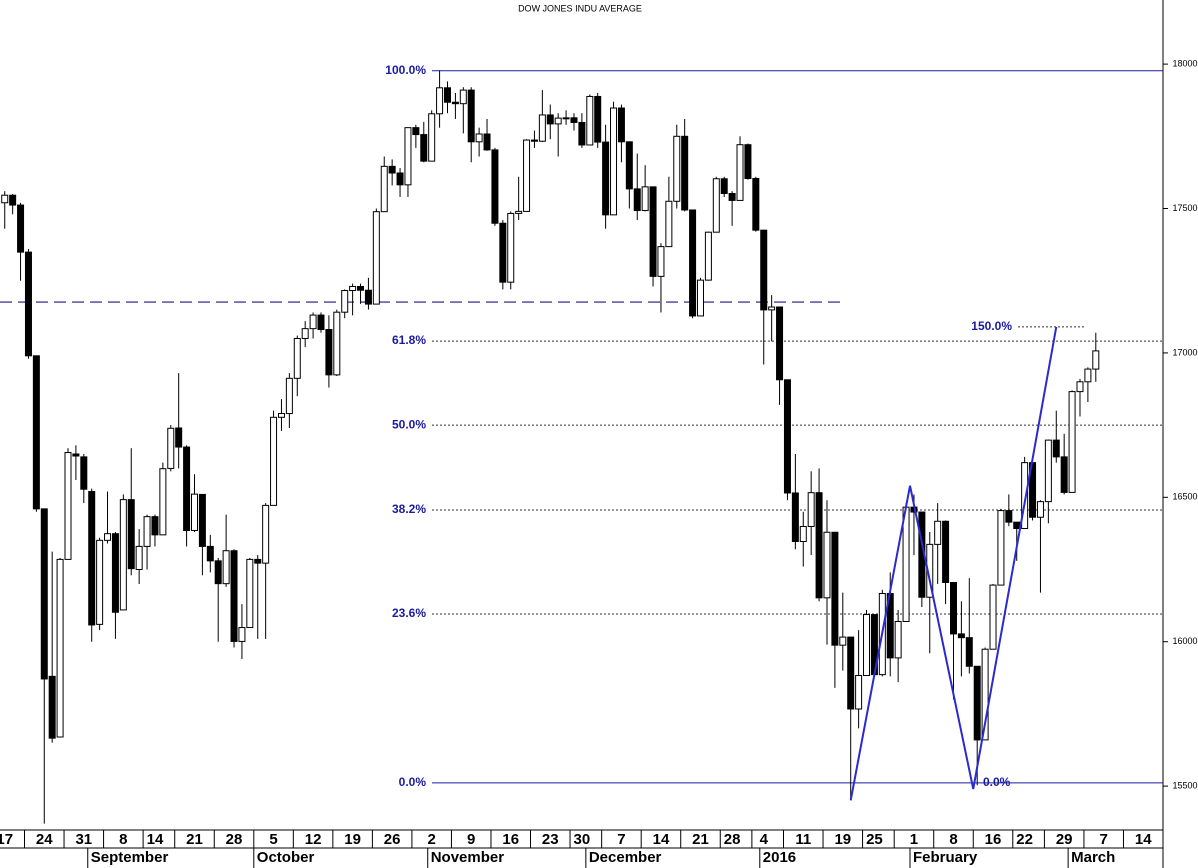 The width and height of the screenshot is (1198, 868). What do you see at coordinates (580, 8) in the screenshot?
I see `chart-title: DOW JONES INDU AVERAGE` at bounding box center [580, 8].